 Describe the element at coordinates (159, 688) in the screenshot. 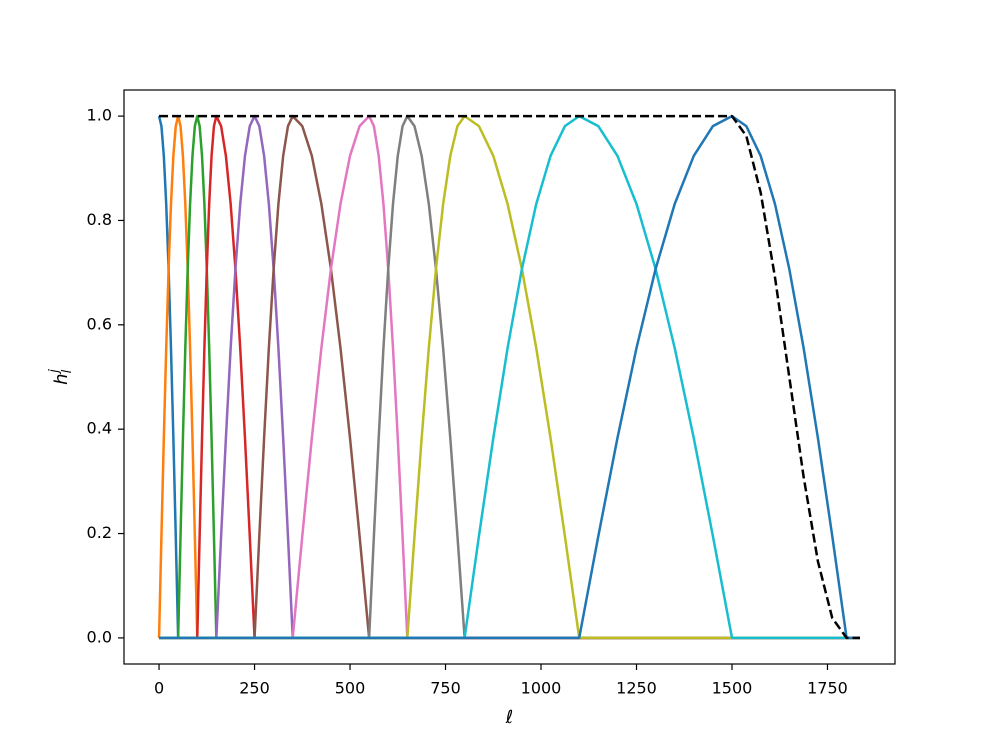

I see `x-tick-label: 0` at that location.